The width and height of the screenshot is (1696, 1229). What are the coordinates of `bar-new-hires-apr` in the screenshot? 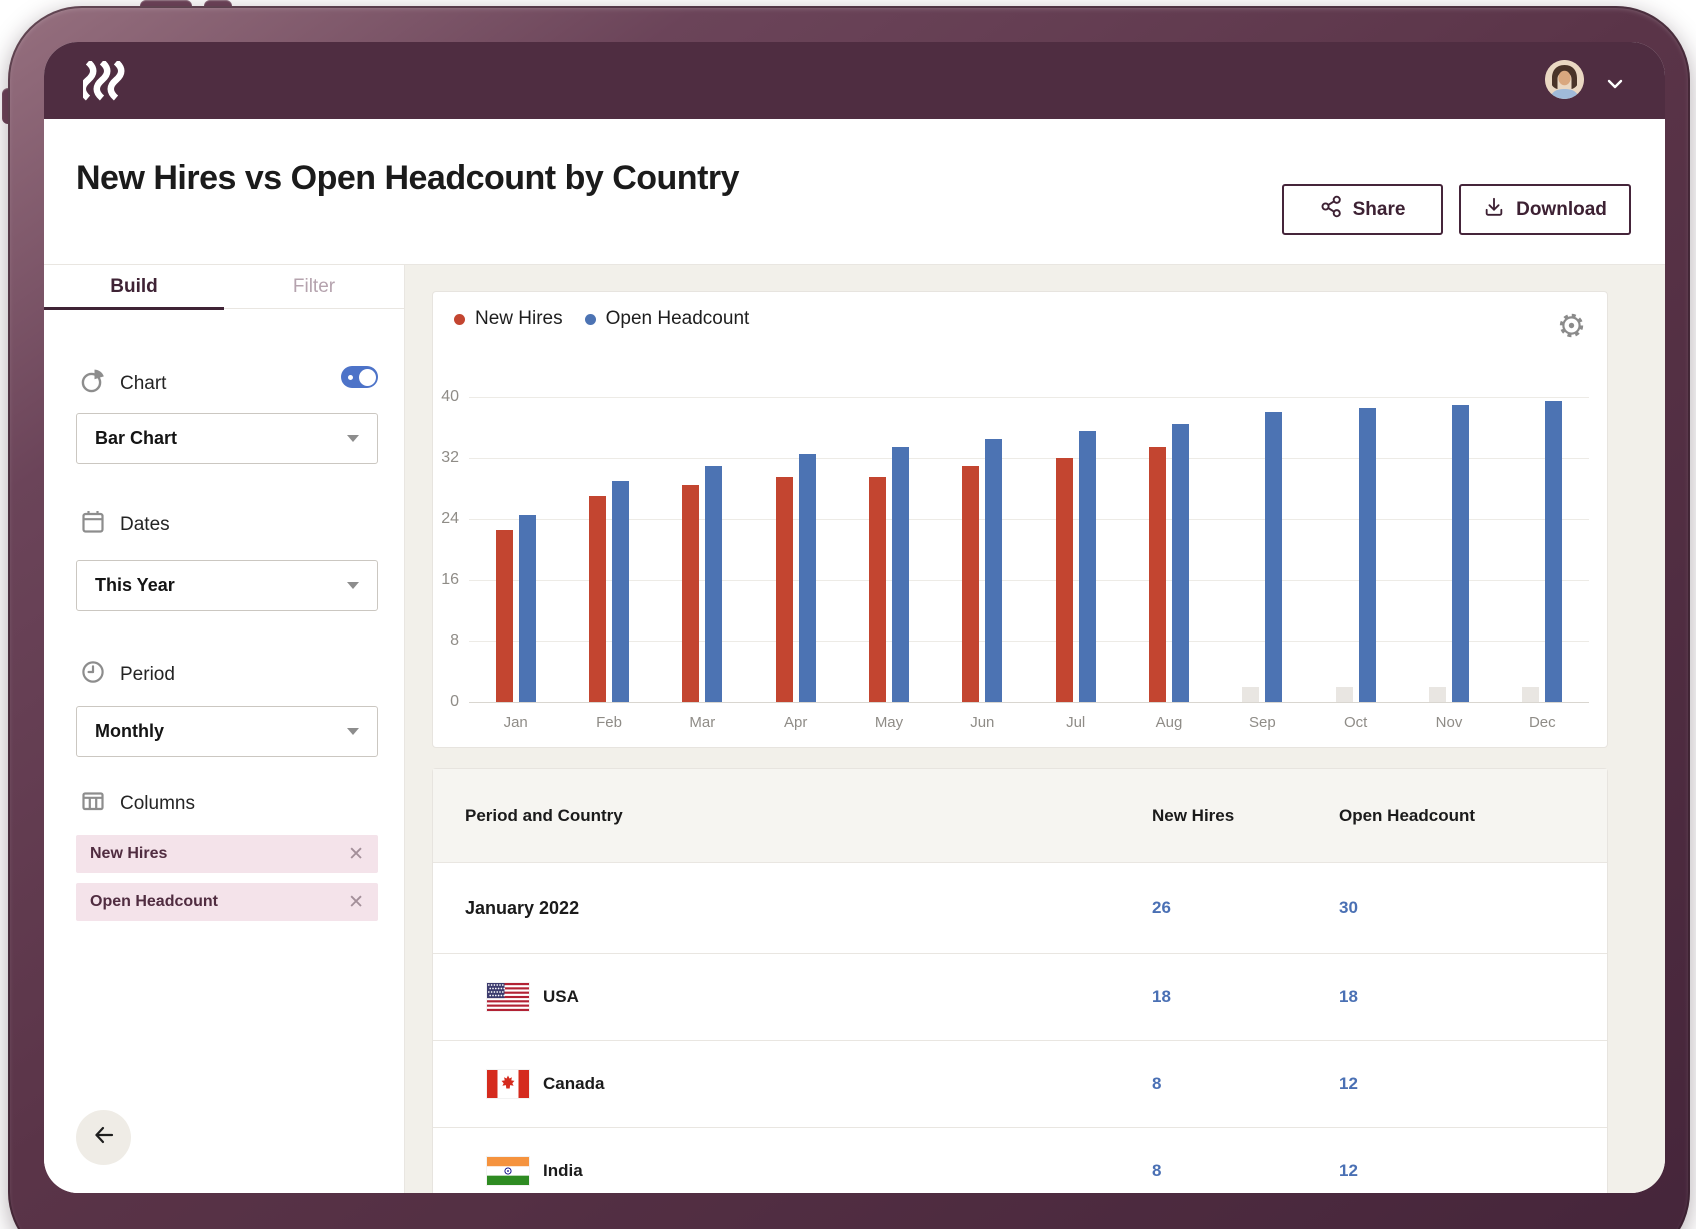 It's located at (784, 589).